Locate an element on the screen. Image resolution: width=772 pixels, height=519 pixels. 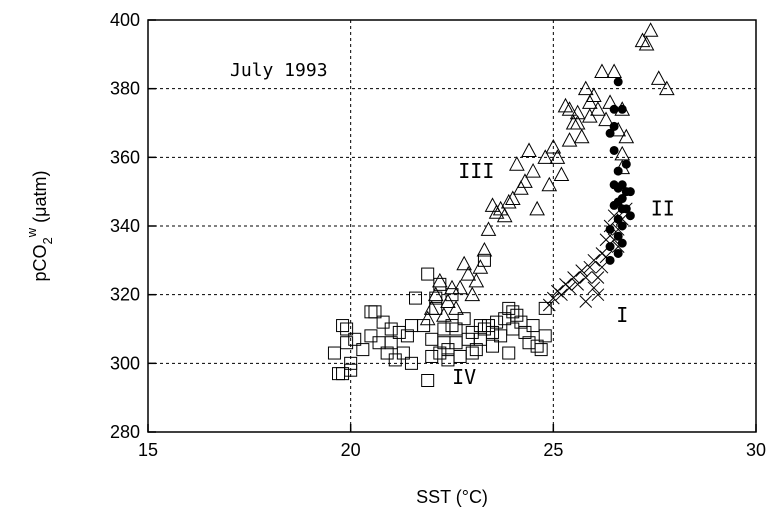
y-axis-title-base: pCO is located at coordinates (40, 262).